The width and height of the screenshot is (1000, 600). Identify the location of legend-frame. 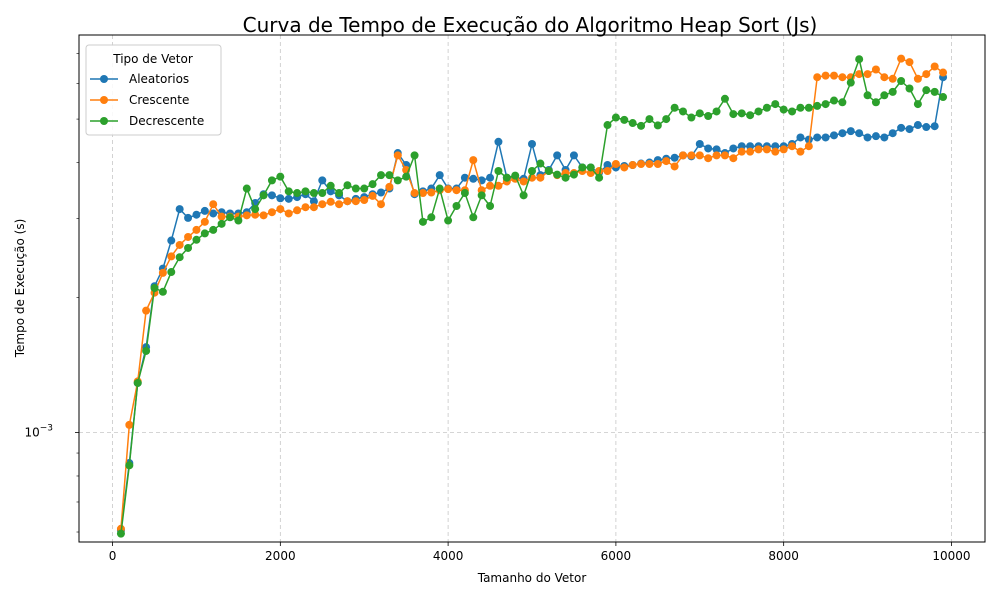
(153, 90).